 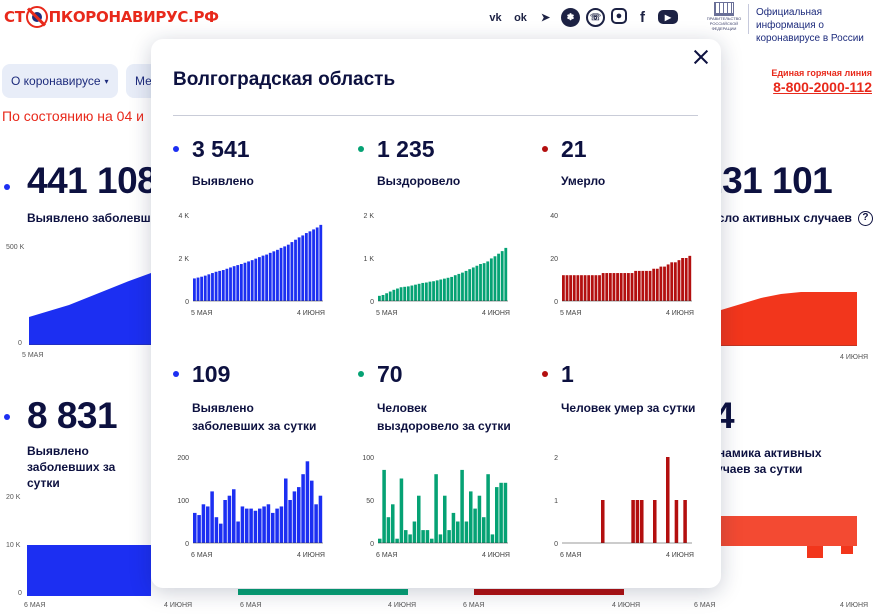 What do you see at coordinates (619, 16) in the screenshot?
I see `instagram-square-icon: ●` at bounding box center [619, 16].